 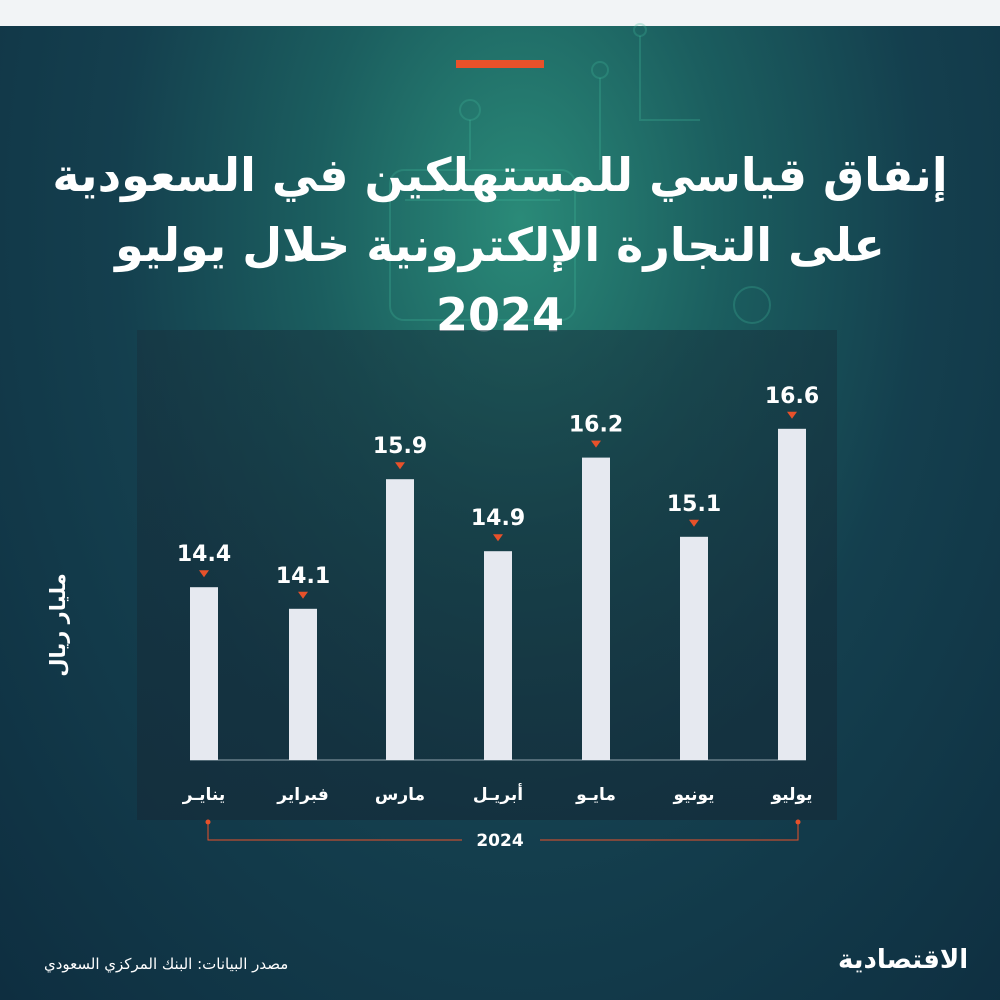 What do you see at coordinates (500, 13) in the screenshot?
I see `top-bar` at bounding box center [500, 13].